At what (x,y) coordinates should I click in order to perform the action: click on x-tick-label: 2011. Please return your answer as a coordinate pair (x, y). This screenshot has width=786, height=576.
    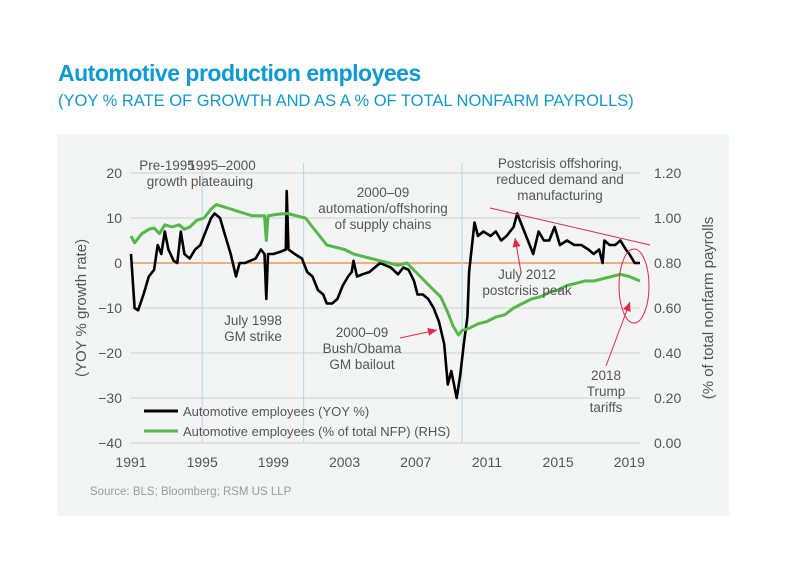
    Looking at the image, I should click on (487, 462).